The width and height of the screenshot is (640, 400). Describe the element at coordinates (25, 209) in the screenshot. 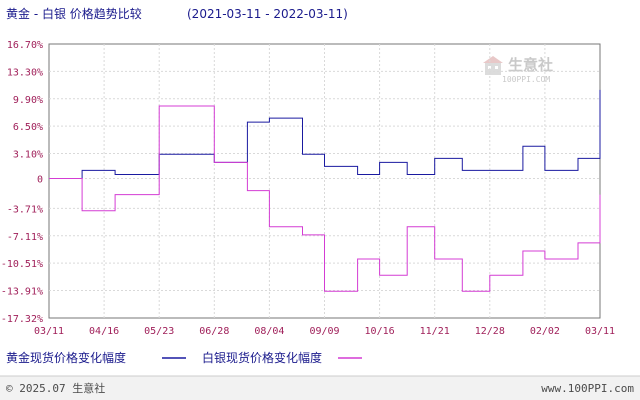

I see `y-tick-label: -3.71%` at that location.